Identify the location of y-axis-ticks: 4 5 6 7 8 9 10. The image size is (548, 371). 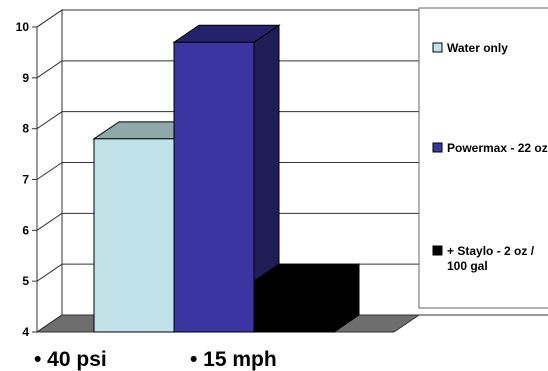
(23, 179).